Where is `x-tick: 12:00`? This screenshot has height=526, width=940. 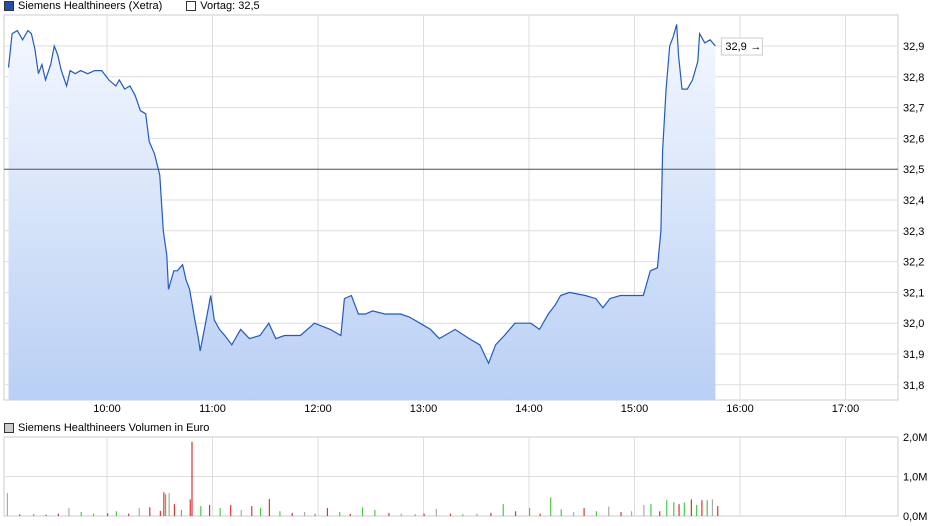 x-tick: 12:00 is located at coordinates (318, 409).